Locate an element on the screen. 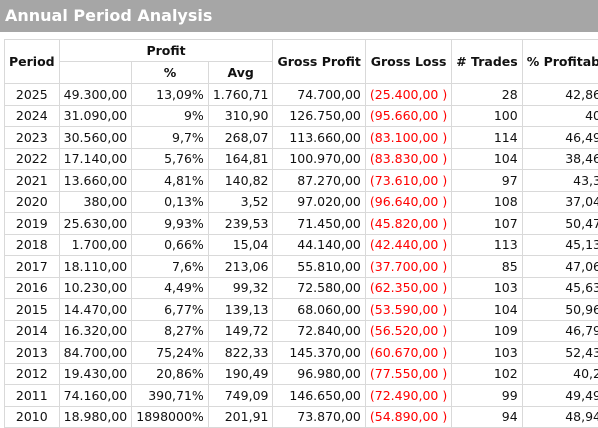 The width and height of the screenshot is (598, 428). cell-profit-pct: 6,77% is located at coordinates (170, 309).